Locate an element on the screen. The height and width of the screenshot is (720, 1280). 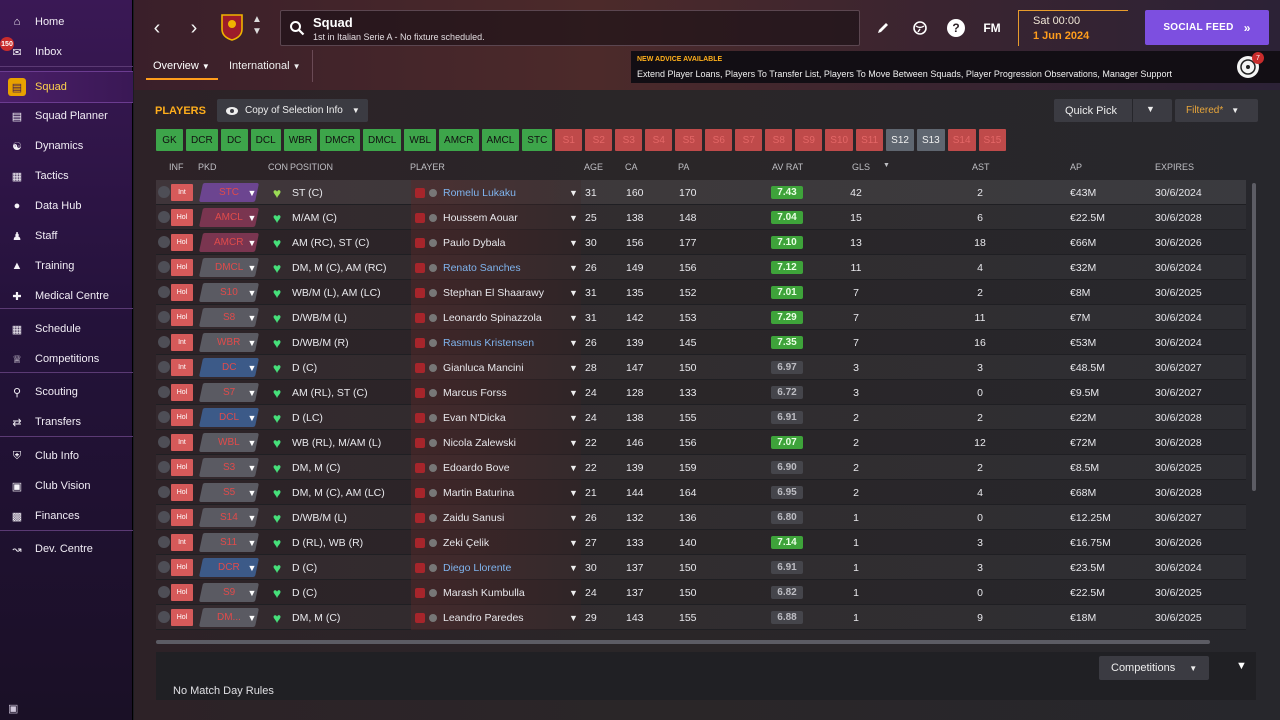
position-chip-s14: S14 is located at coordinates (961, 140).